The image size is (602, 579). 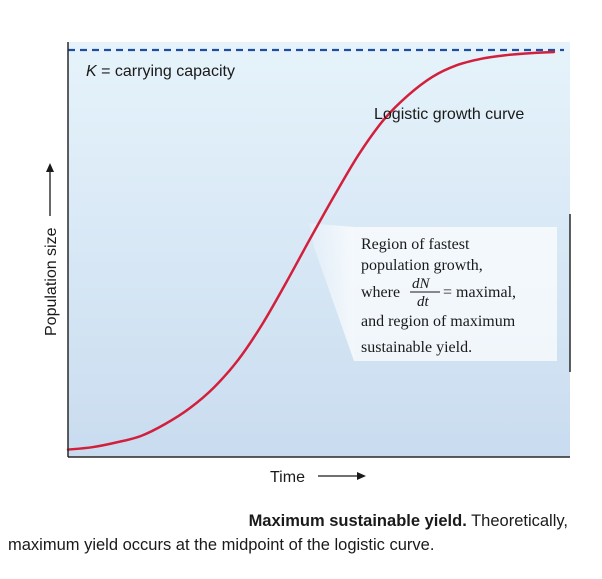 What do you see at coordinates (50, 167) in the screenshot?
I see `y-axis-arrowhead-icon` at bounding box center [50, 167].